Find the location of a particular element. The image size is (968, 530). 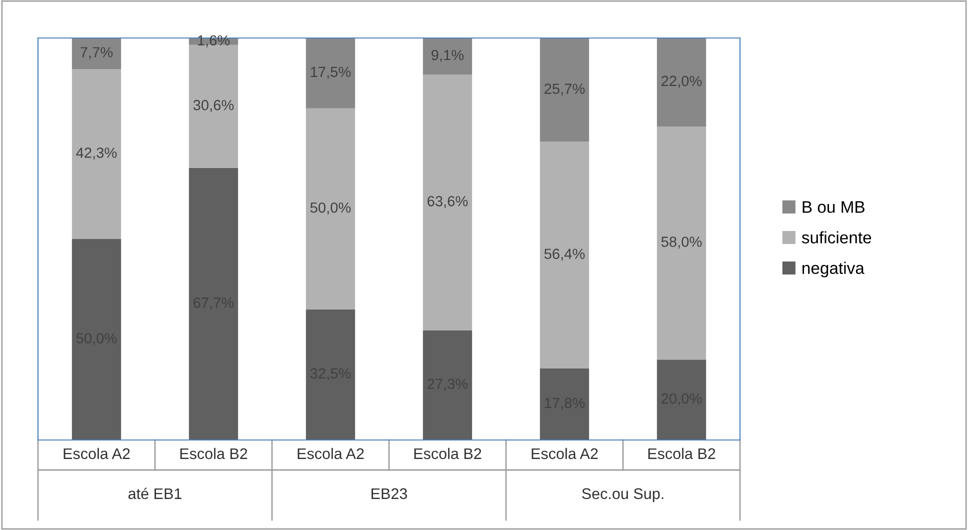

data-label: 42,3% is located at coordinates (96, 154).